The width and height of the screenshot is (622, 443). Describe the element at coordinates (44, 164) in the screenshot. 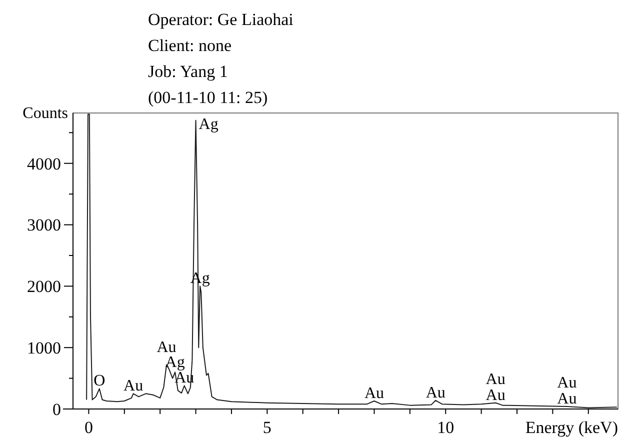

I see `y-tick-label: 4000` at that location.